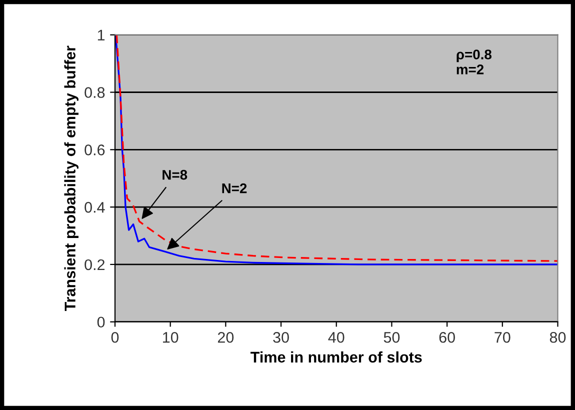  I want to click on x-tick-label: 0, so click(115, 337).